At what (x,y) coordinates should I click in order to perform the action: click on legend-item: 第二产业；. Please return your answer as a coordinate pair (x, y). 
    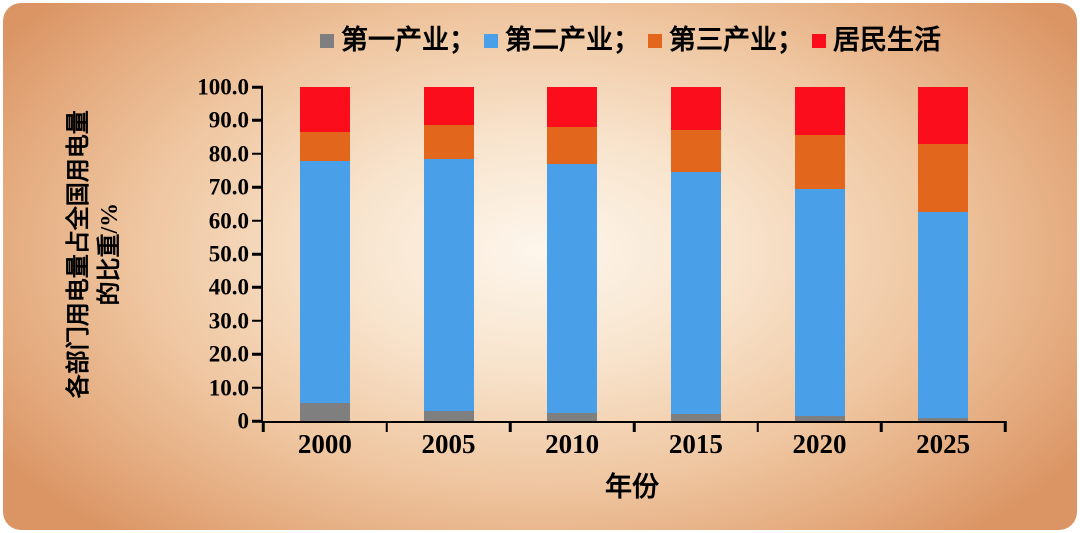
    Looking at the image, I should click on (562, 40).